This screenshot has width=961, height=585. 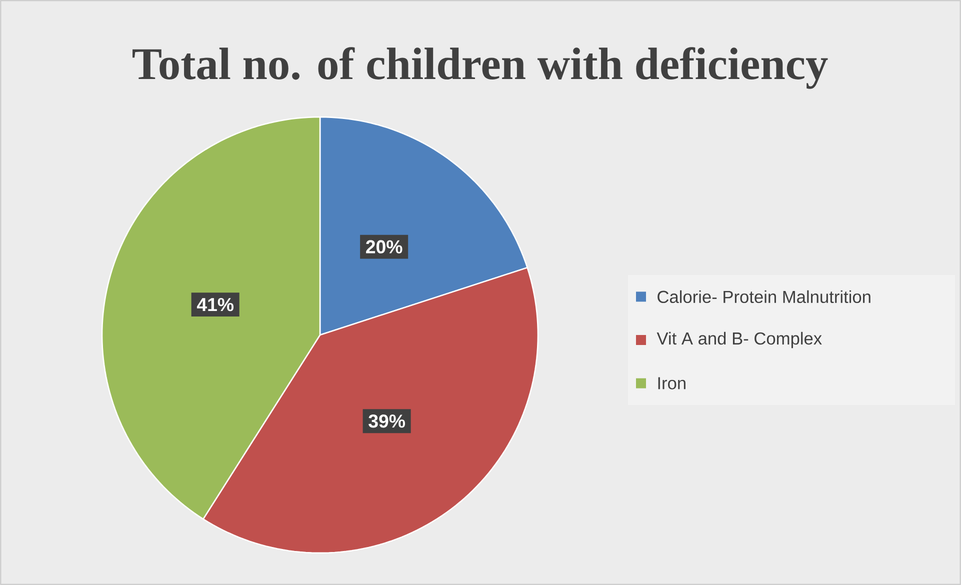 I want to click on legend-label: Iron, so click(x=672, y=383).